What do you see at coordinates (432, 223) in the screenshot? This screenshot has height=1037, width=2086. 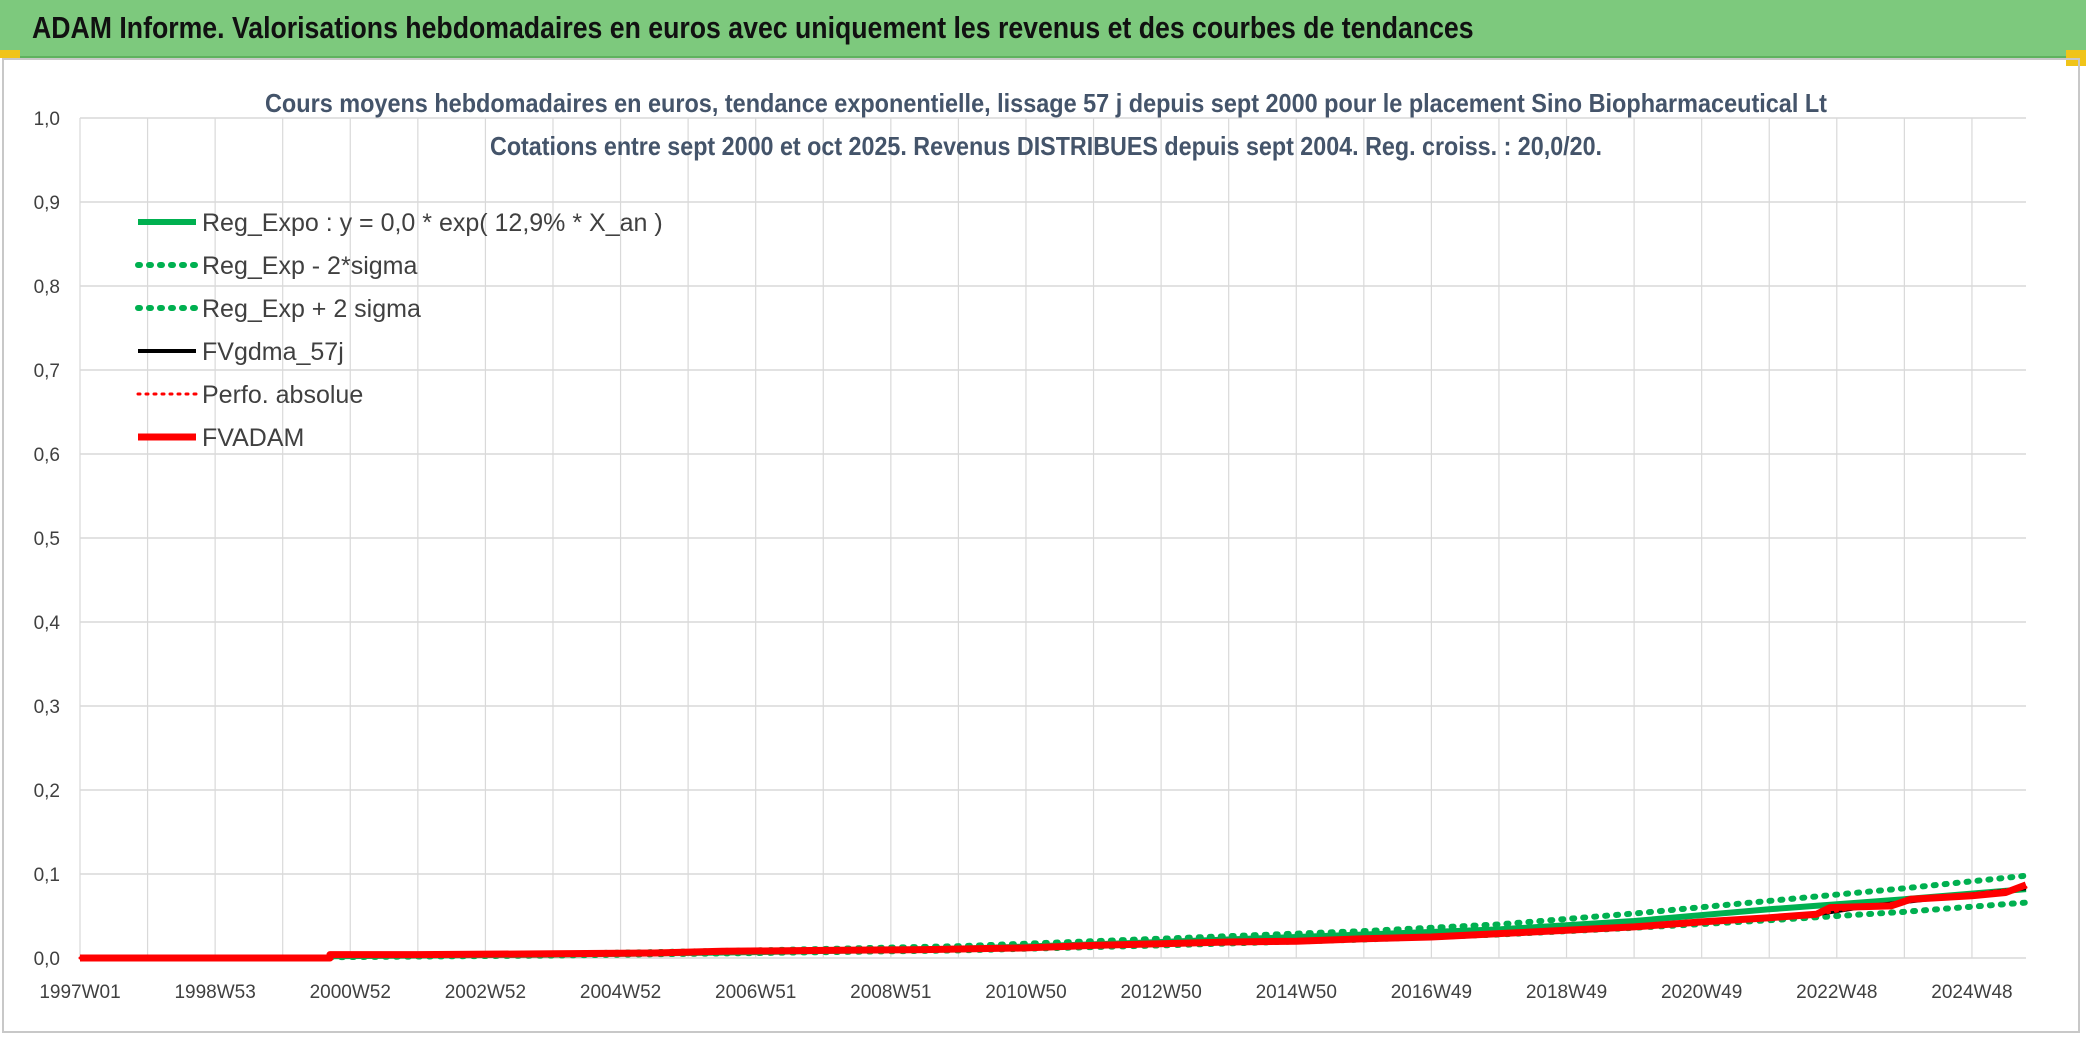 I see `legend-label: Reg_Expo : y = 0,0 * exp( 12,9% * X_an )` at bounding box center [432, 223].